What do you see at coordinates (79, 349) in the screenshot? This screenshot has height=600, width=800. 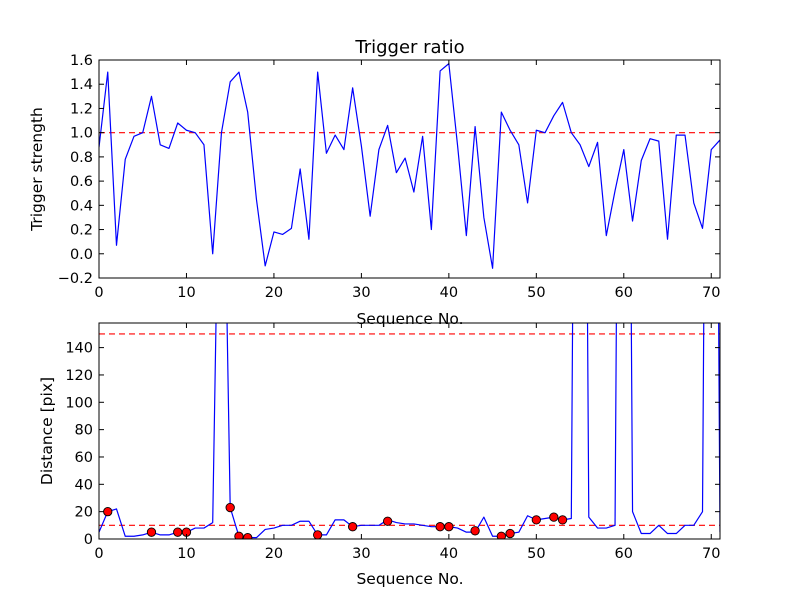 I see `y-tick-label: 140` at bounding box center [79, 349].